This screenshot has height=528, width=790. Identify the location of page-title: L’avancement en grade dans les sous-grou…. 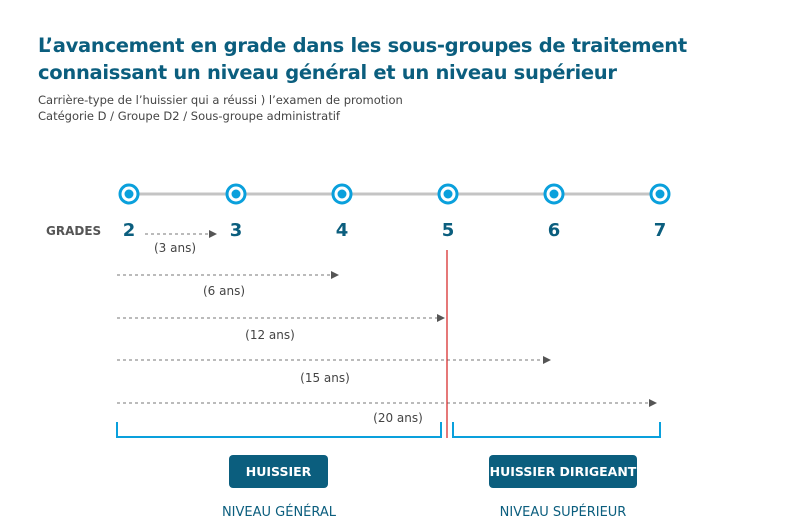
(362, 59).